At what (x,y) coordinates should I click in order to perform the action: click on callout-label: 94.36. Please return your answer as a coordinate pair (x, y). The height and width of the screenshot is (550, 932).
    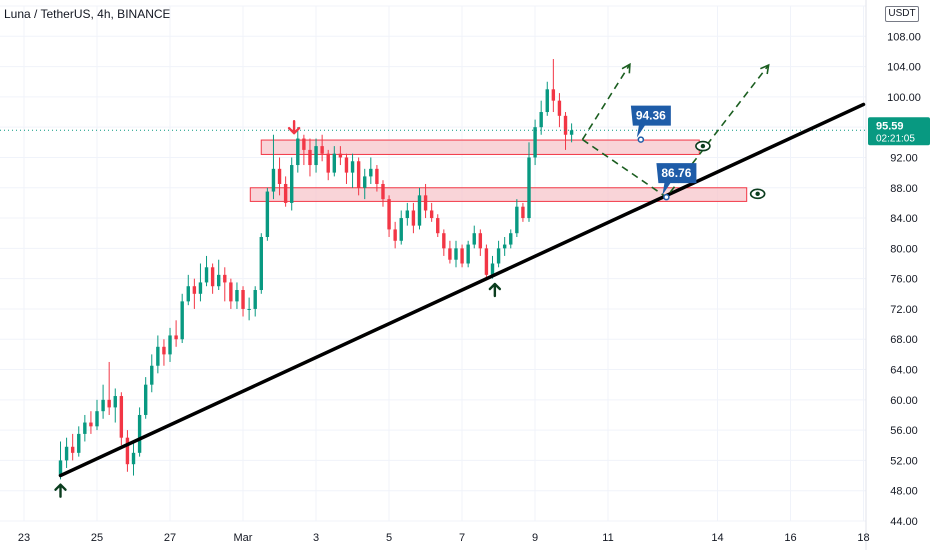
    Looking at the image, I should click on (651, 116).